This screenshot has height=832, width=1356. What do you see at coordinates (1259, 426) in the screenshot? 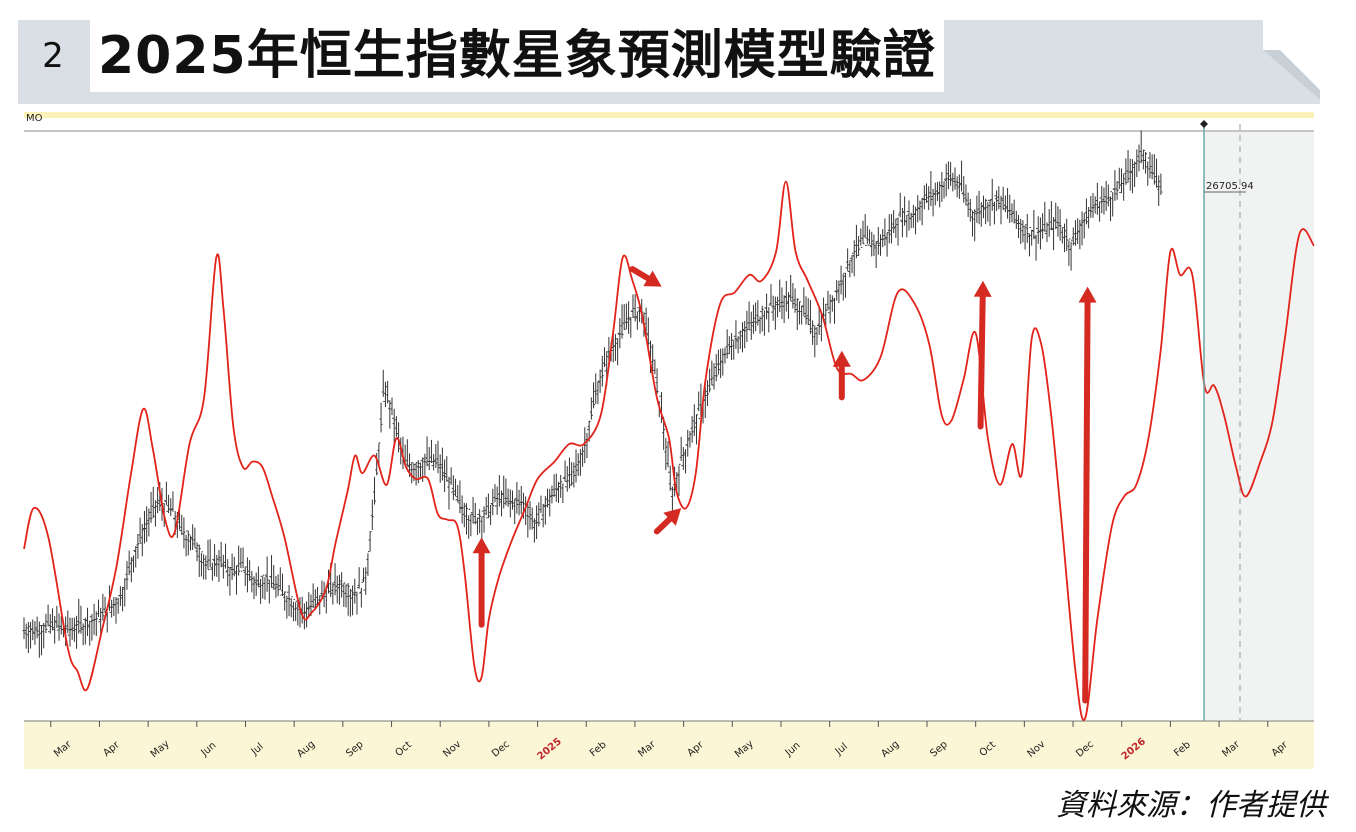
I see `forecast-region` at bounding box center [1259, 426].